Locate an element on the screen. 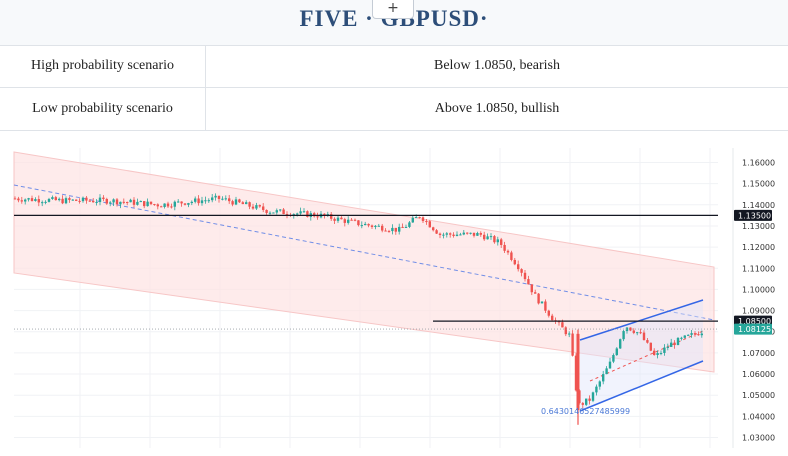 This screenshot has width=788, height=456. ascending-channel is located at coordinates (641, 355).